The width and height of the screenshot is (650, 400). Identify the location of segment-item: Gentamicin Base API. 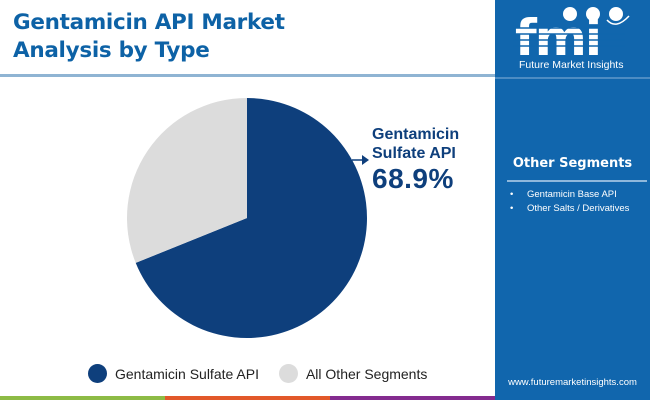
(568, 195).